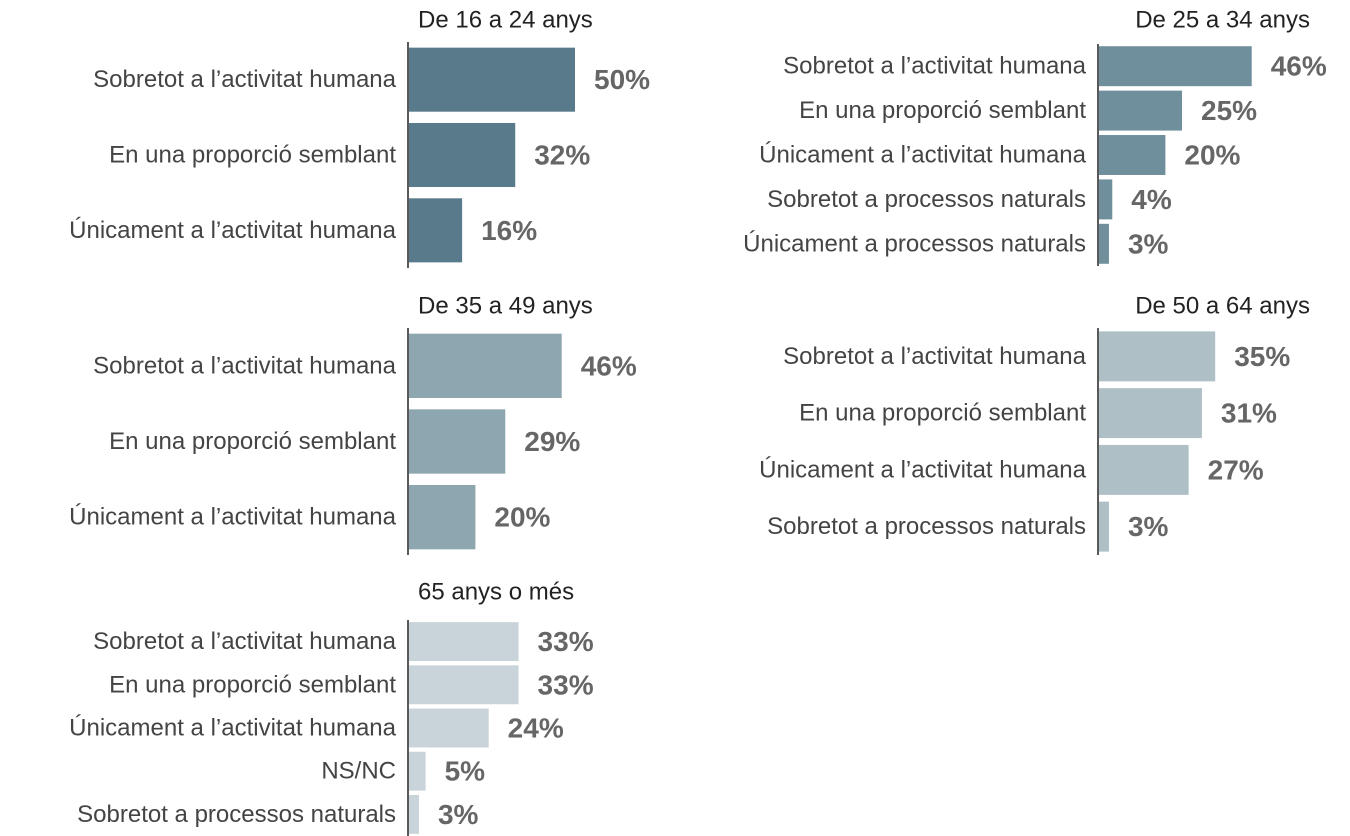 This screenshot has height=836, width=1350. I want to click on panel-title: 65 anys o més, so click(496, 592).